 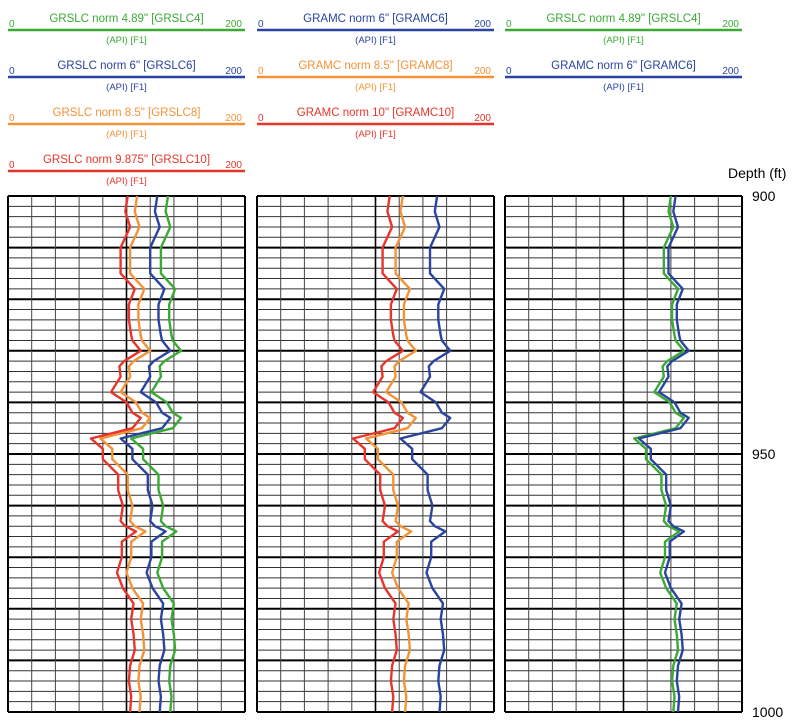 I want to click on depth-tick-label: 900, so click(x=764, y=196).